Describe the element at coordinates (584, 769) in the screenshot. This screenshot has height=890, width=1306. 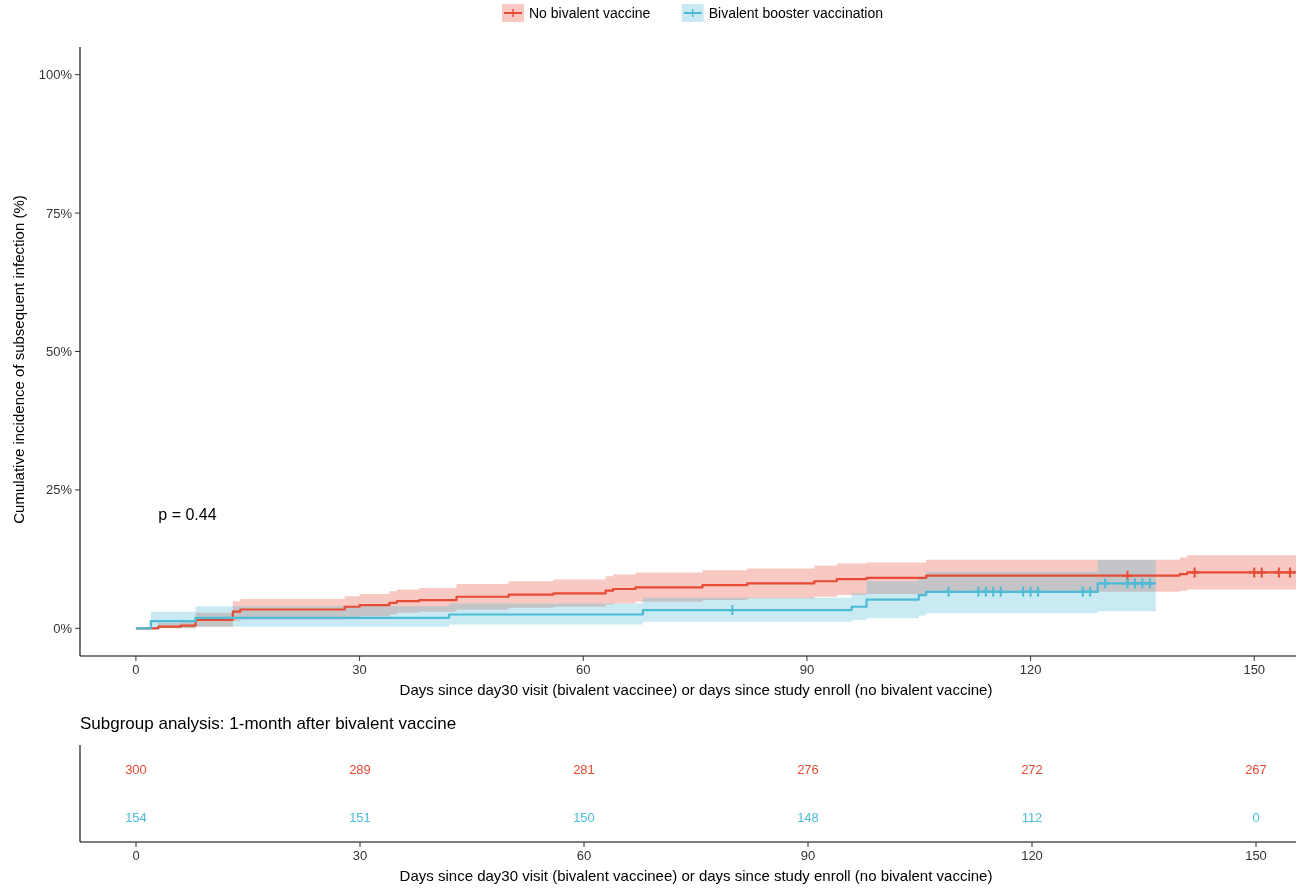
I see `data-label: 281` at that location.